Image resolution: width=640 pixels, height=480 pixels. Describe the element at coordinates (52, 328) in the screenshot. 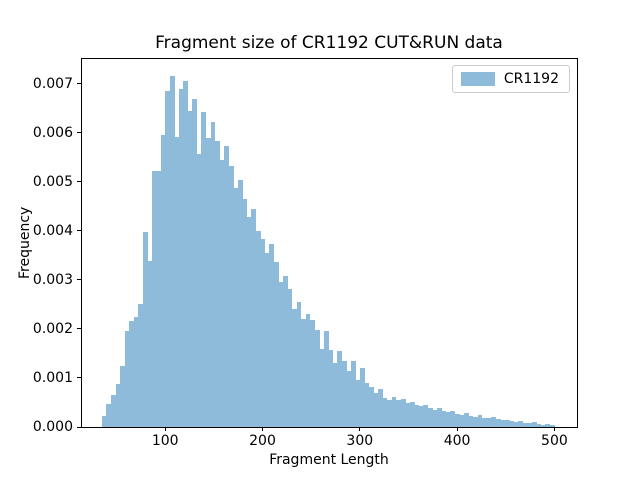

I see `y-tick-label: 0.002` at that location.